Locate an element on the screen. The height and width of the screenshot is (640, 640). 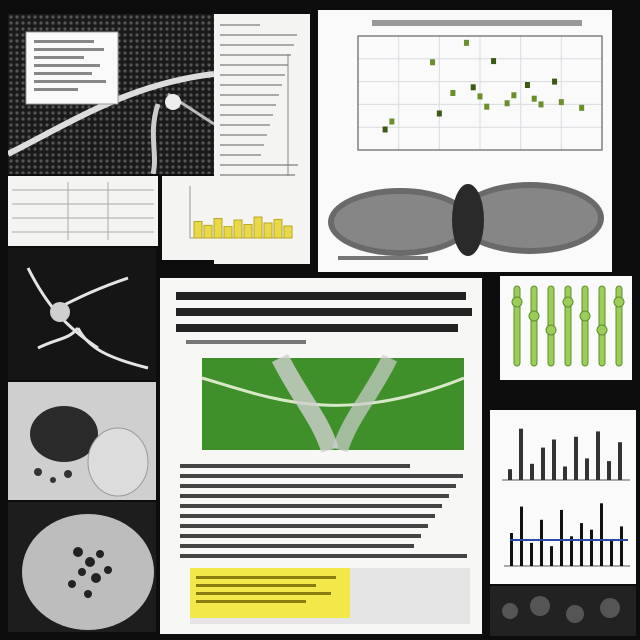
stems-panel is located at coordinates (566, 328).